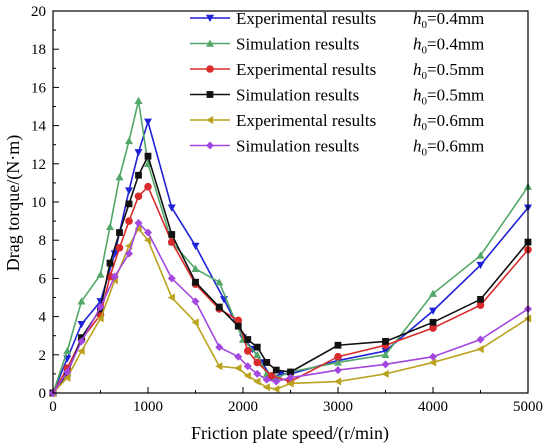 This screenshot has height=448, width=550. I want to click on legend-item-5: Experimental results h0=0.6mm, so click(337, 122).